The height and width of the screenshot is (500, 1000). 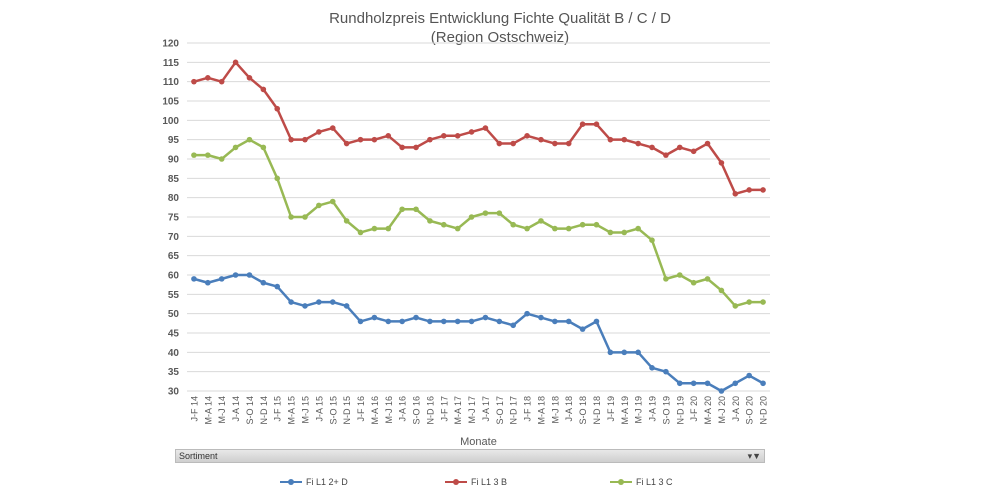 I want to click on y-tick-label: 35, so click(x=174, y=372).